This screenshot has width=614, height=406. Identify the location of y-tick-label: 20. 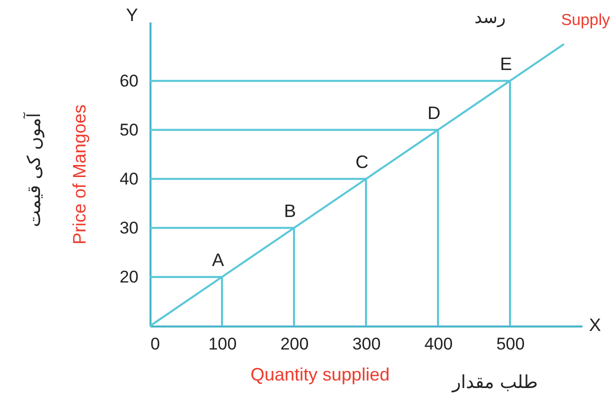
(129, 276).